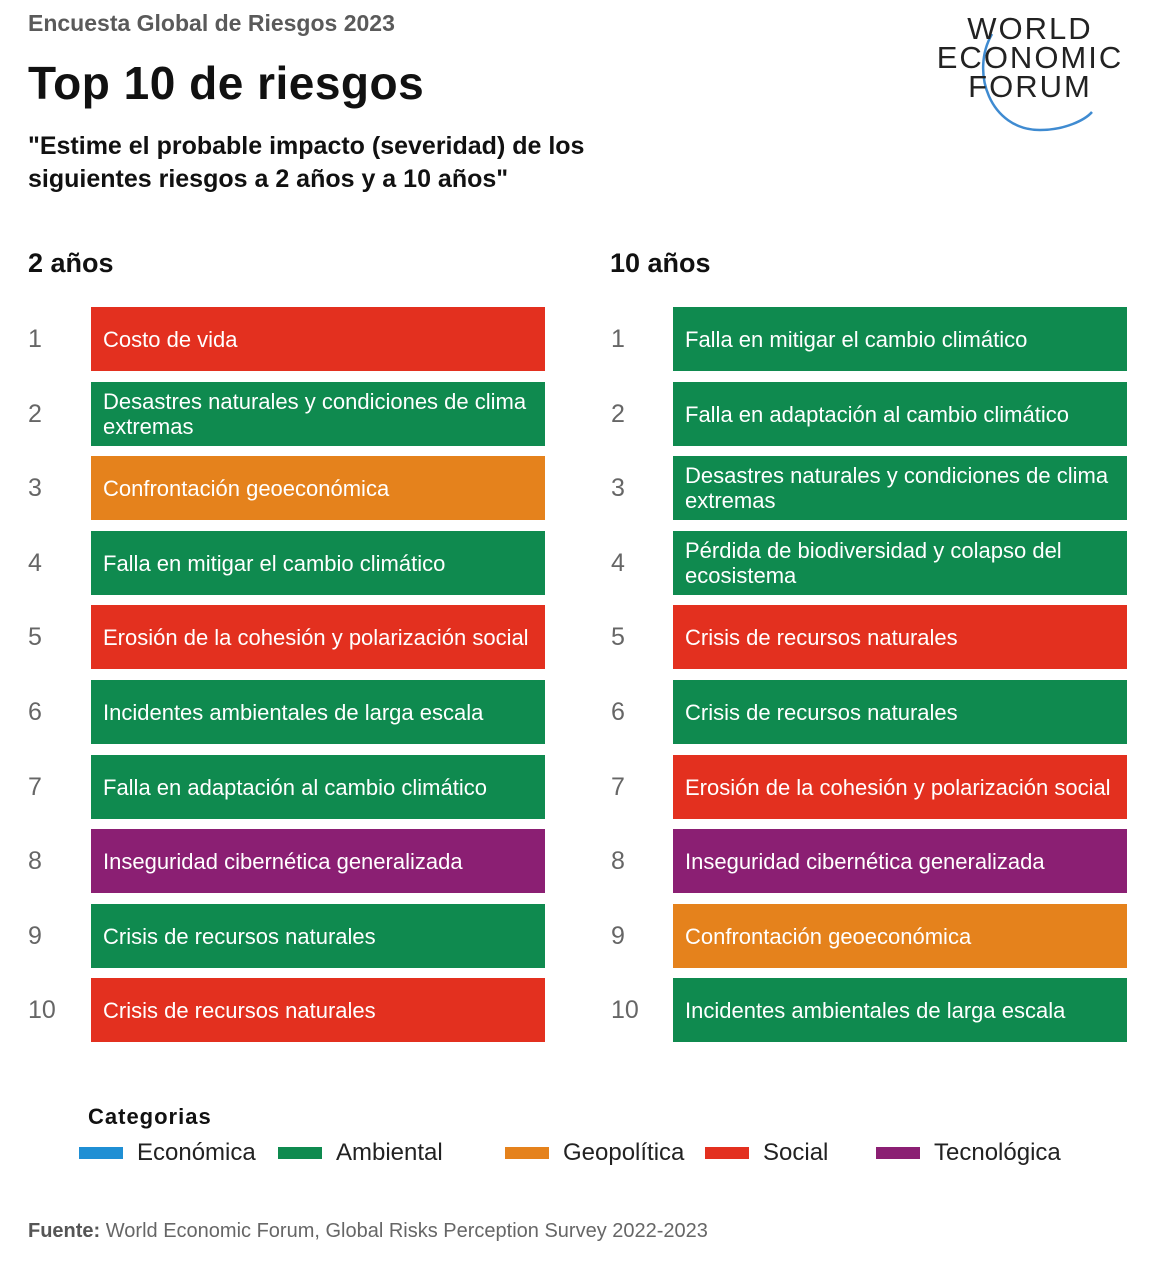 The width and height of the screenshot is (1170, 1271). What do you see at coordinates (1030, 28) in the screenshot?
I see `logo-line-1: WORLD` at bounding box center [1030, 28].